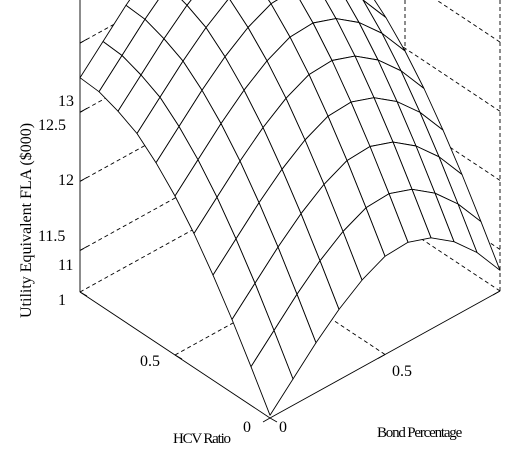  What do you see at coordinates (420, 433) in the screenshot?
I see `x-axis-title: Bond Percentage` at bounding box center [420, 433].